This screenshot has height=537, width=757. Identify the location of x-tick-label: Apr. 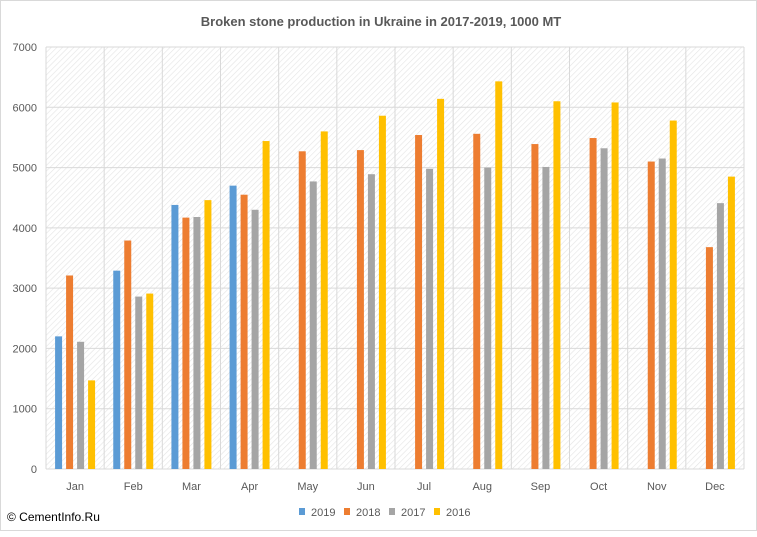
(249, 487).